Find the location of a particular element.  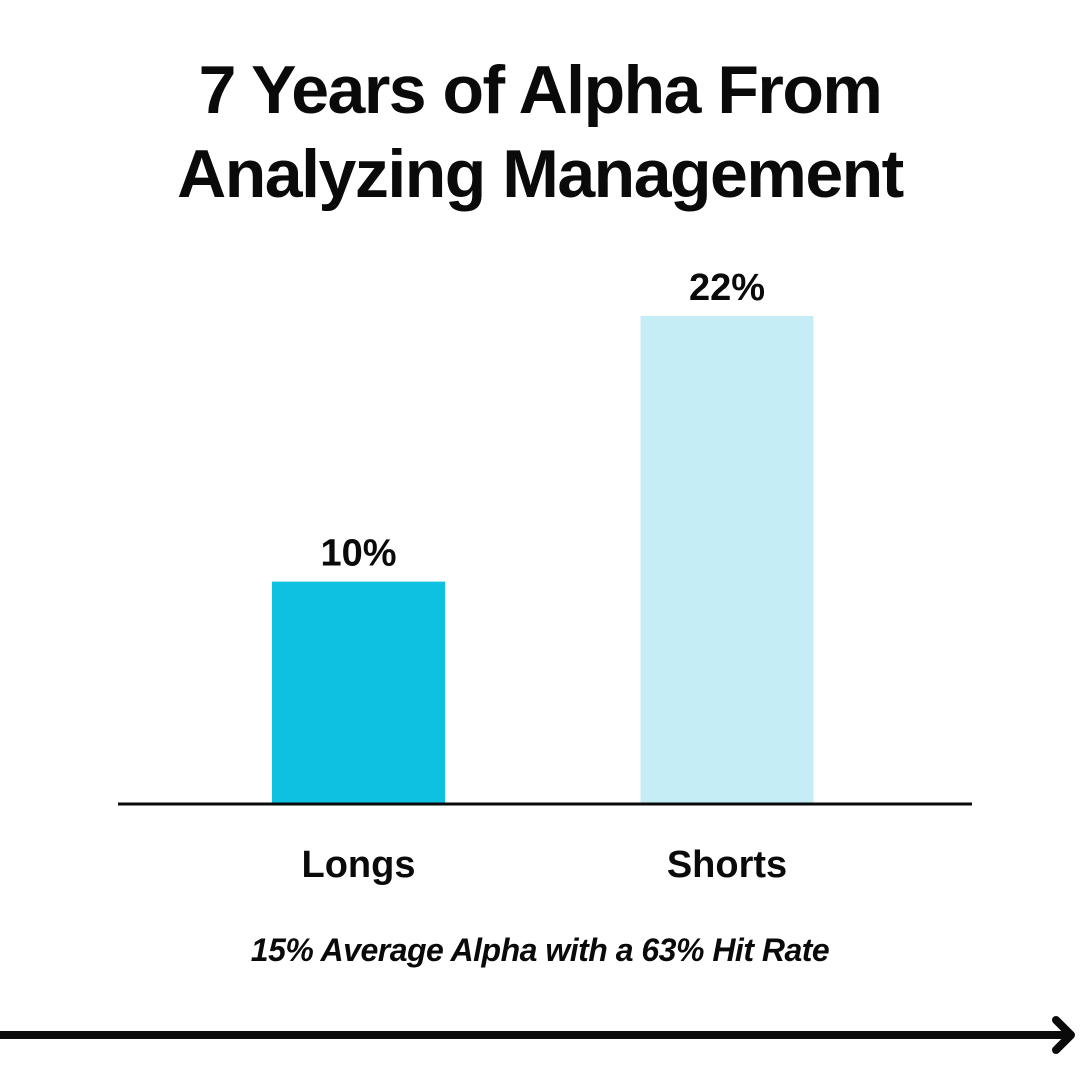

category-label-shorts: Shorts is located at coordinates (727, 865).